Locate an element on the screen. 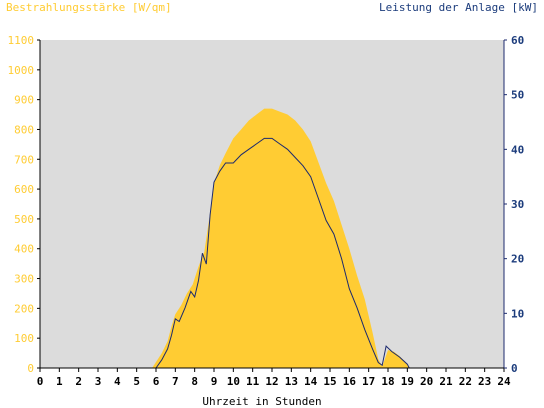 The width and height of the screenshot is (544, 408). x-tick-label: 17 is located at coordinates (368, 381).